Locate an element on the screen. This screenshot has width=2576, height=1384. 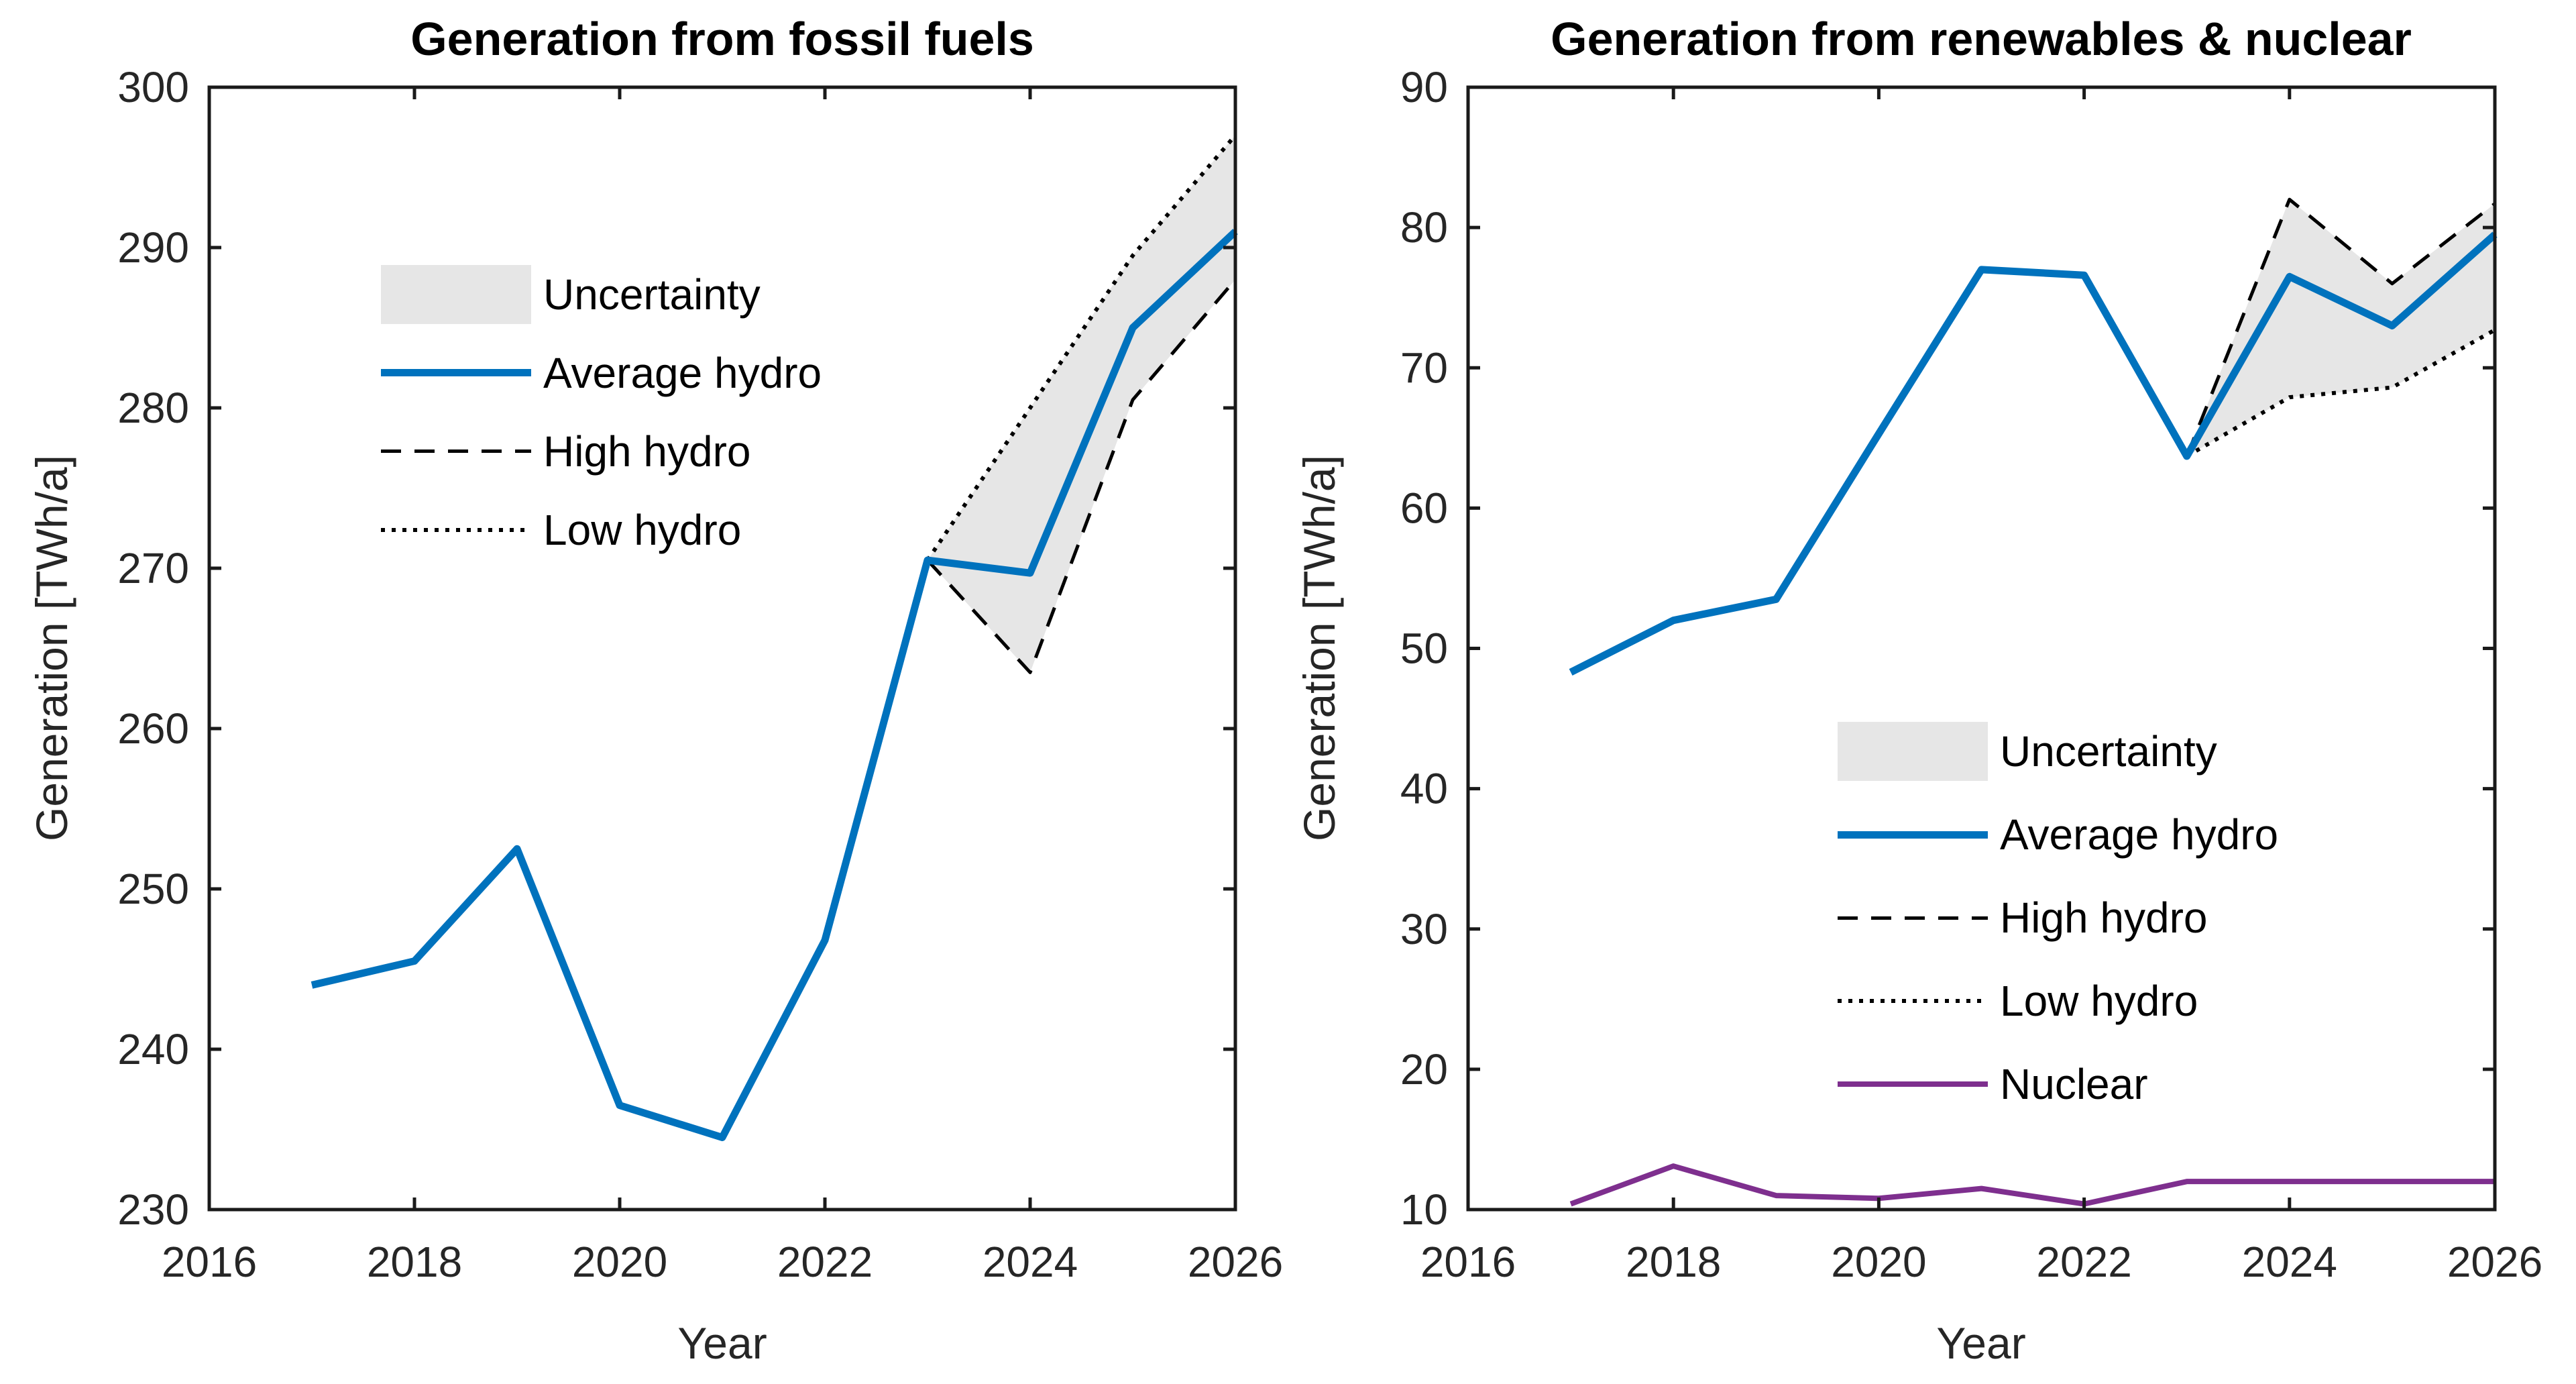
y-tick-label: 250 is located at coordinates (153, 889).